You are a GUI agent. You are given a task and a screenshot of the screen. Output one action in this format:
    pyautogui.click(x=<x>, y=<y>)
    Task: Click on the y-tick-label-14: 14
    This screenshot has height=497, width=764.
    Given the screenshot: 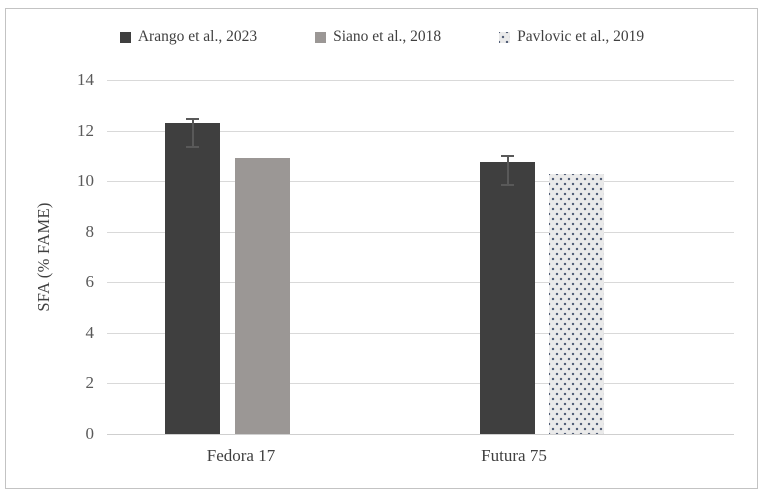 What is the action you would take?
    pyautogui.click(x=85, y=79)
    